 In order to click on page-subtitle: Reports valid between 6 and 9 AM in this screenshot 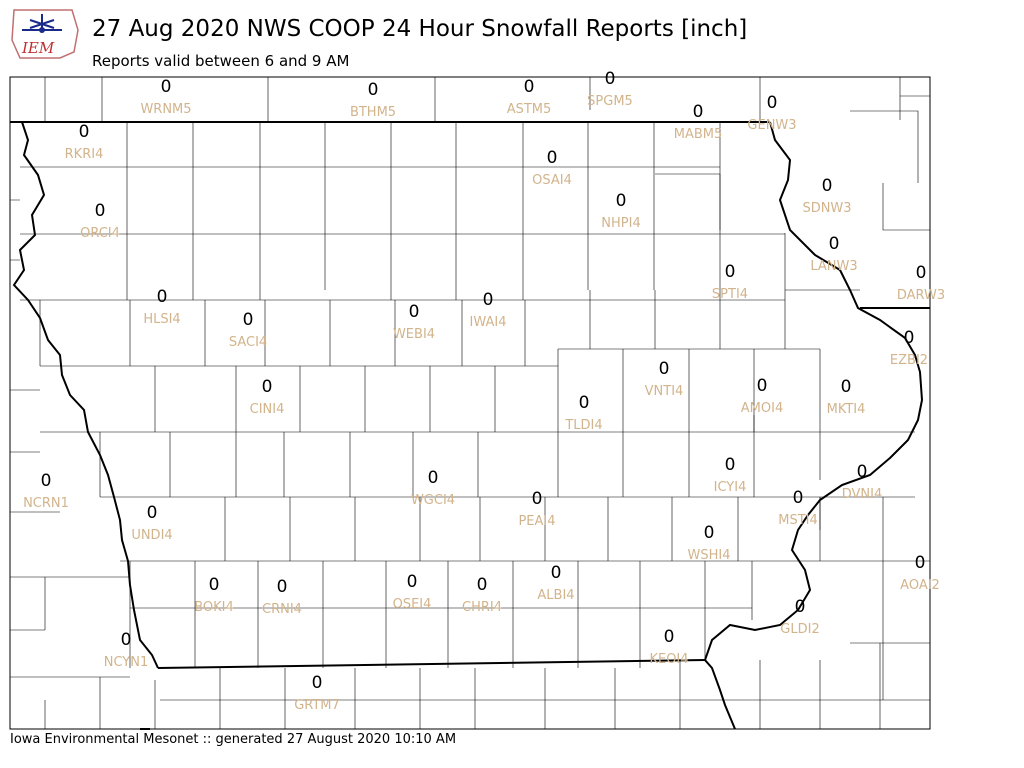, I will do `click(221, 61)`.